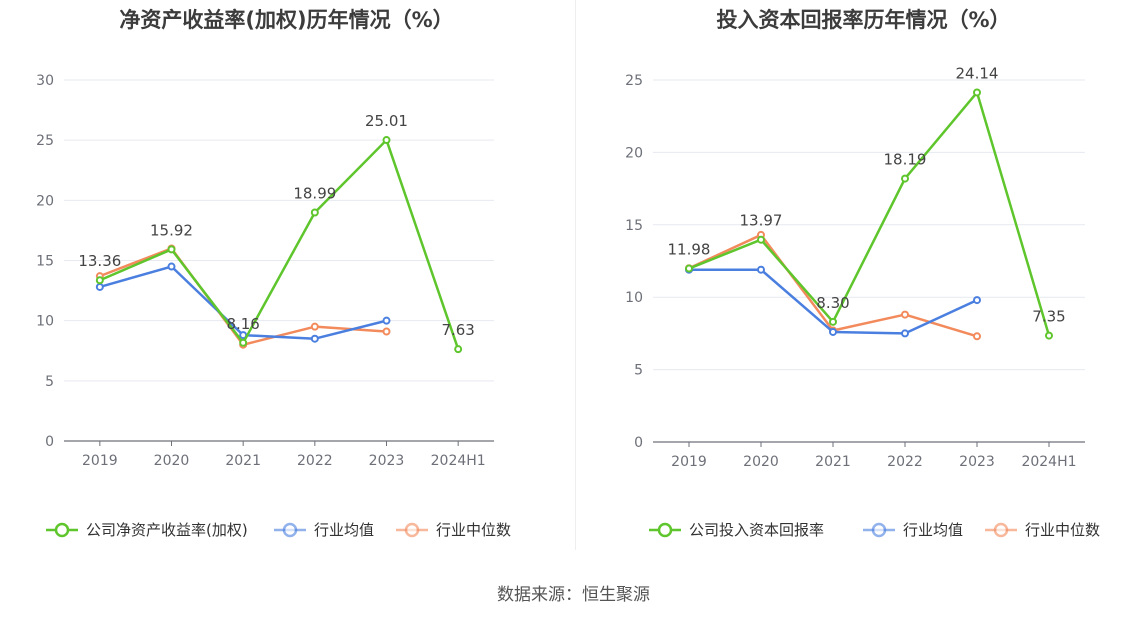 The height and width of the screenshot is (619, 1147). I want to click on panel-divider, so click(575, 275).